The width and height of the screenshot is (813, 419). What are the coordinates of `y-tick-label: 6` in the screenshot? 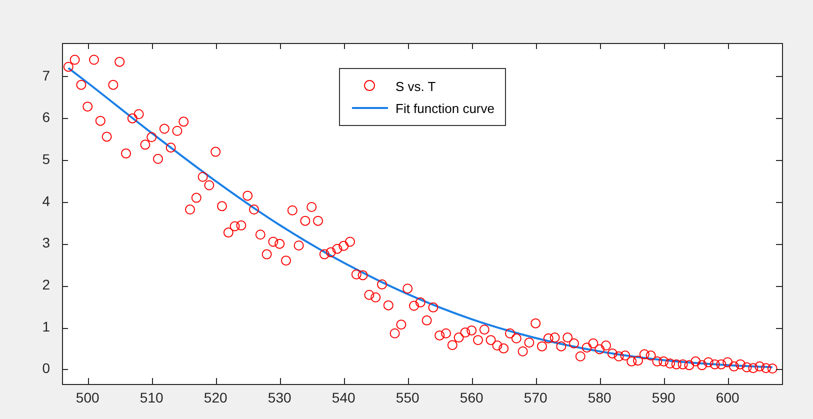 It's located at (46, 117).